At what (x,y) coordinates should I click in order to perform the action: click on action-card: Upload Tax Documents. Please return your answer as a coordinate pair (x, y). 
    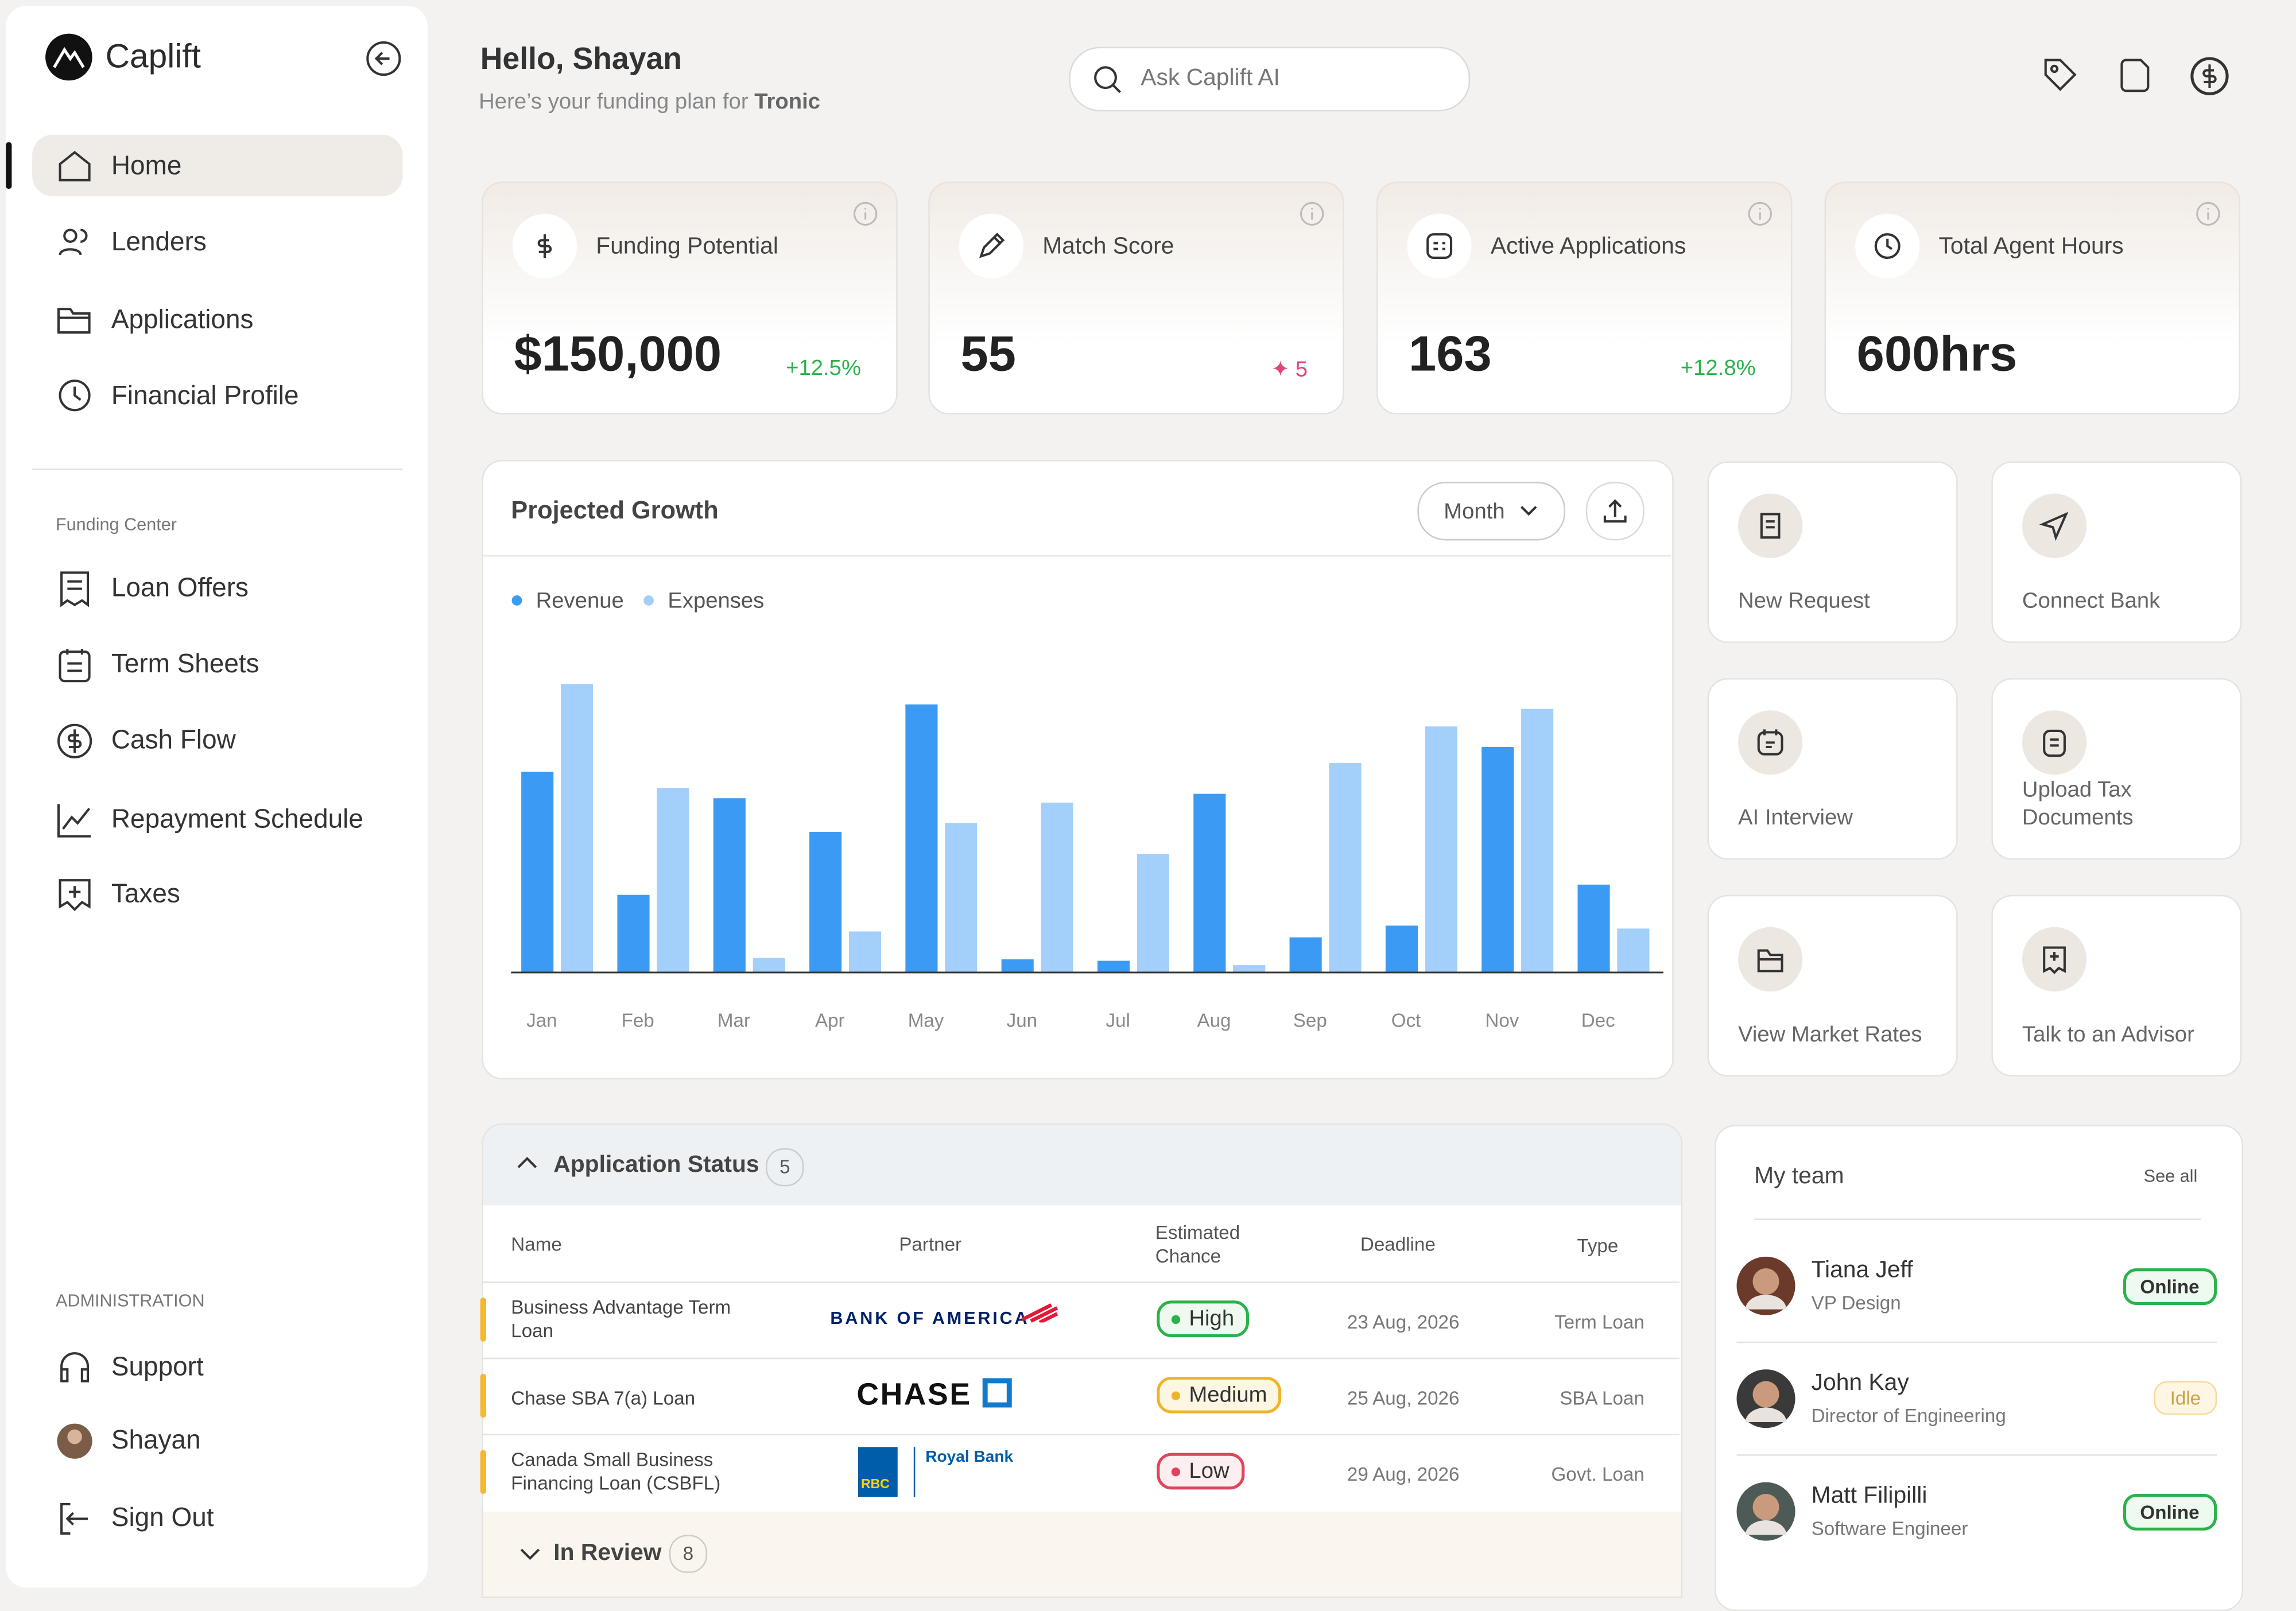
    Looking at the image, I should click on (2116, 769).